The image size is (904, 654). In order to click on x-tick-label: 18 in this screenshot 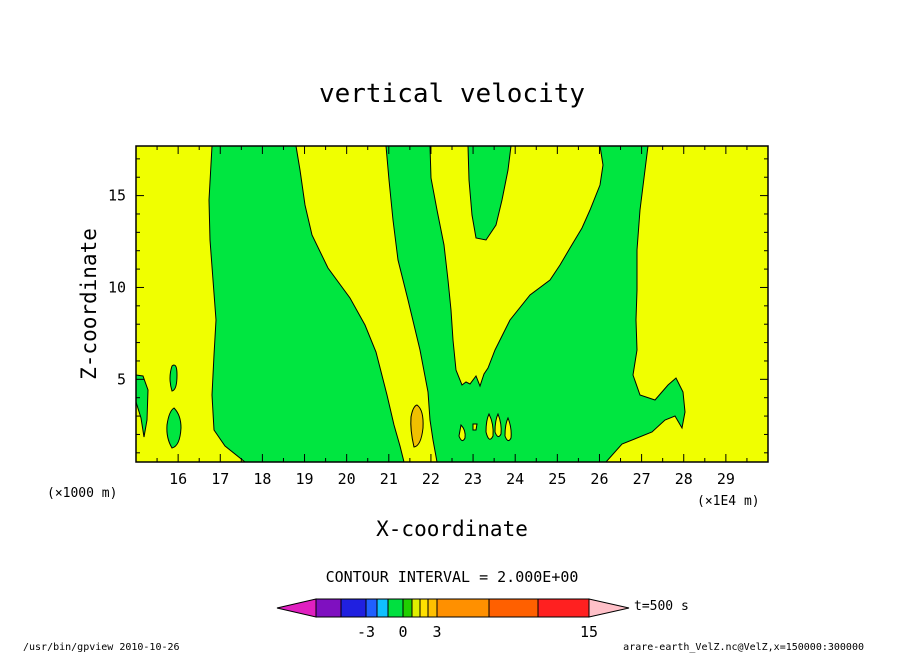, I will do `click(262, 479)`.